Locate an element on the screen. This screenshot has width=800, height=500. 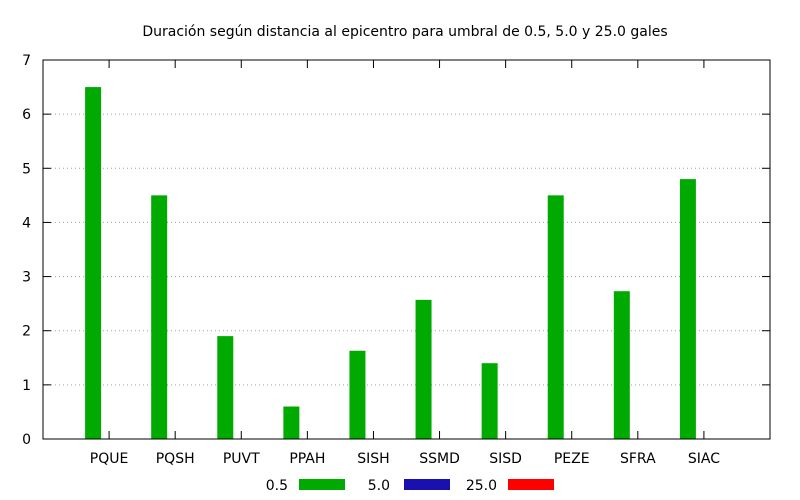
y-tick-label: 2 is located at coordinates (26, 332).